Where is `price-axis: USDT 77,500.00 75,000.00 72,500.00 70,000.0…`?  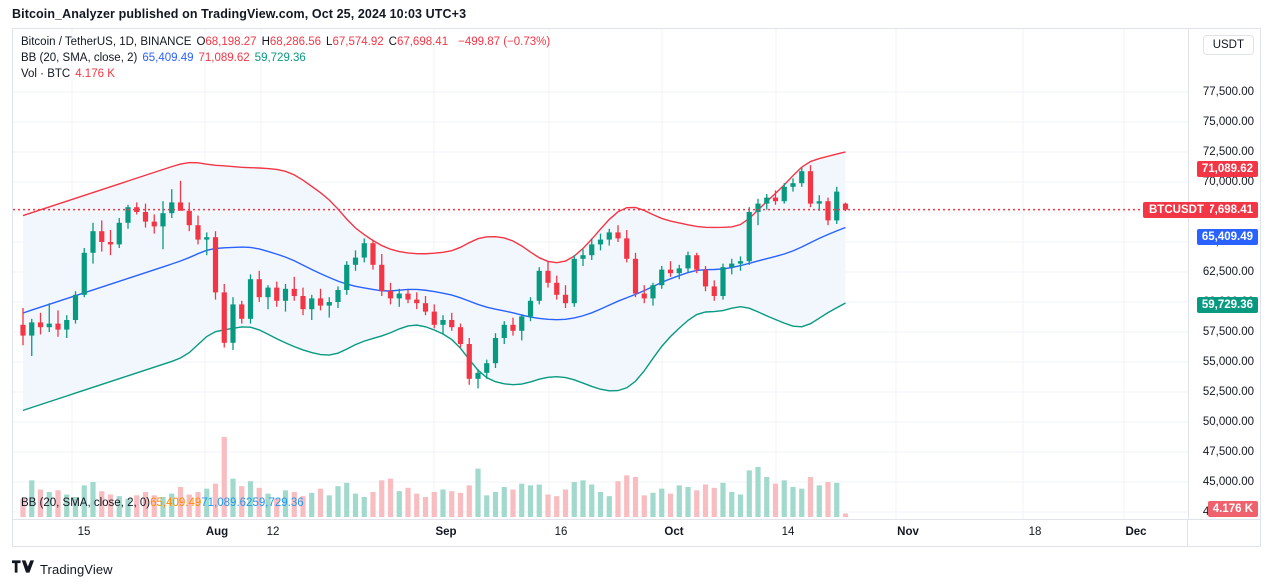
price-axis: USDT 77,500.00 75,000.00 72,500.00 70,000.0… is located at coordinates (1224, 274).